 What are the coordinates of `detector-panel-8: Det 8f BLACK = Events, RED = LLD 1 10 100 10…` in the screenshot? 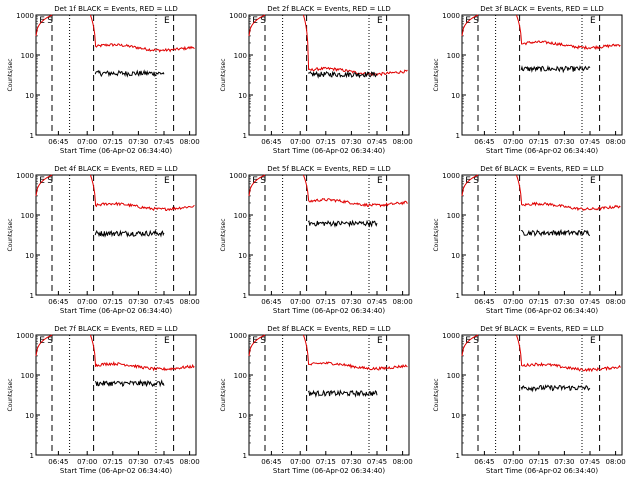 It's located at (316, 400).